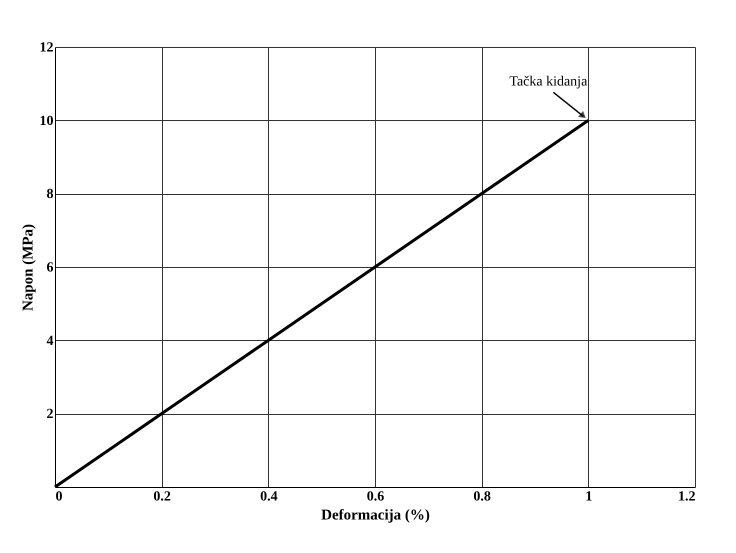  What do you see at coordinates (482, 497) in the screenshot?
I see `x-tick-label: 0.8` at bounding box center [482, 497].